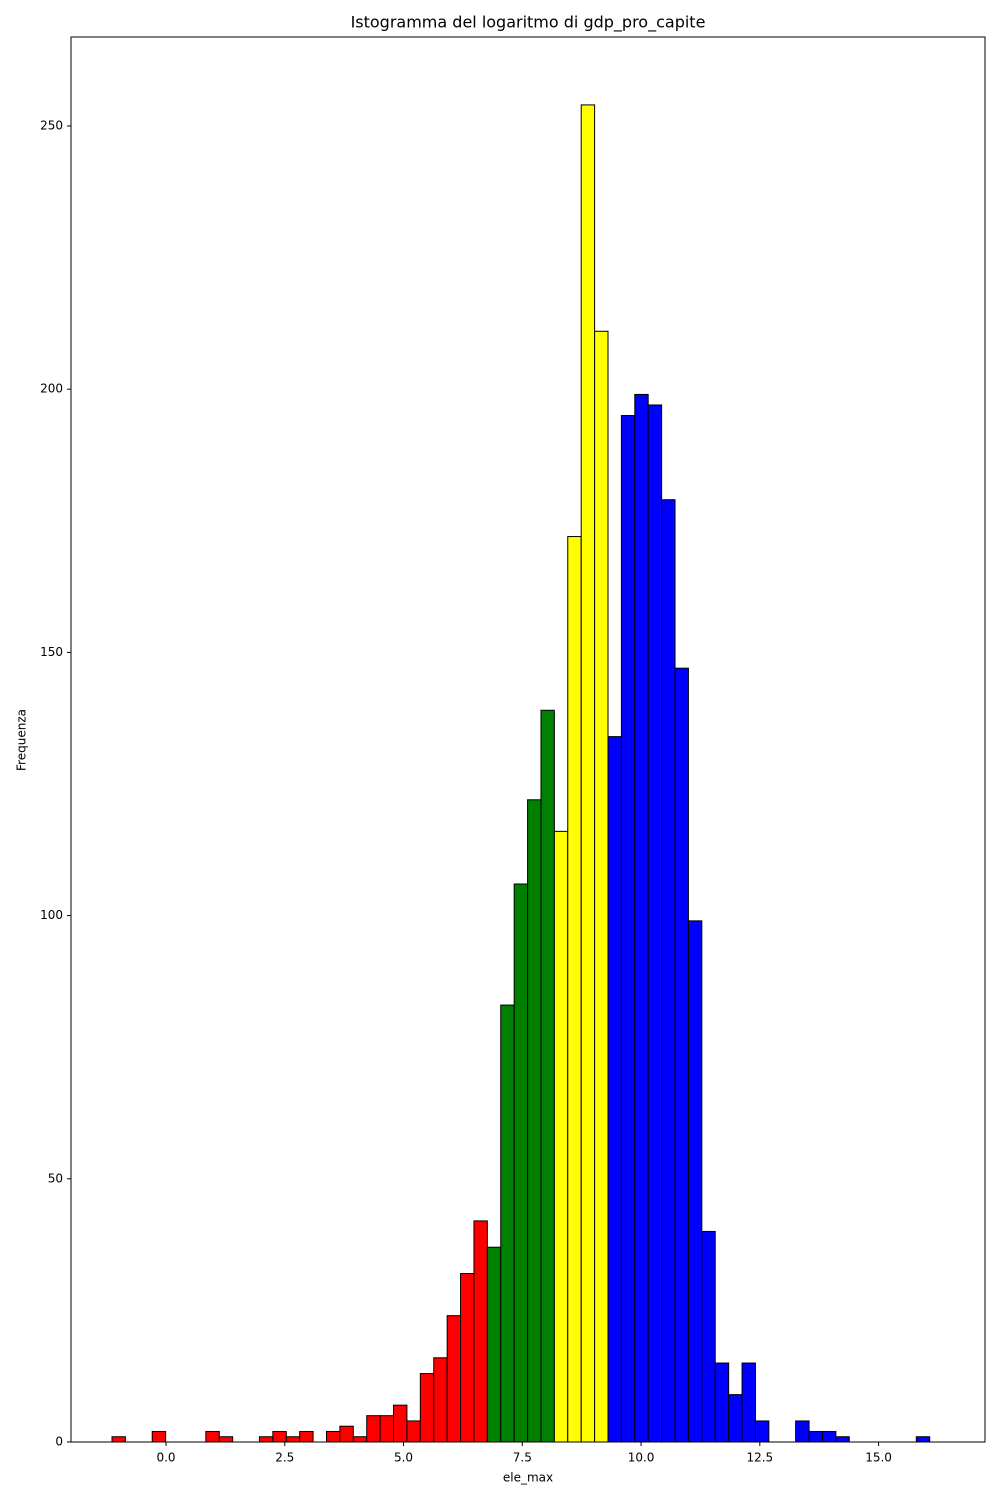  What do you see at coordinates (759, 1458) in the screenshot?
I see `x-tick-label: 12.5` at bounding box center [759, 1458].